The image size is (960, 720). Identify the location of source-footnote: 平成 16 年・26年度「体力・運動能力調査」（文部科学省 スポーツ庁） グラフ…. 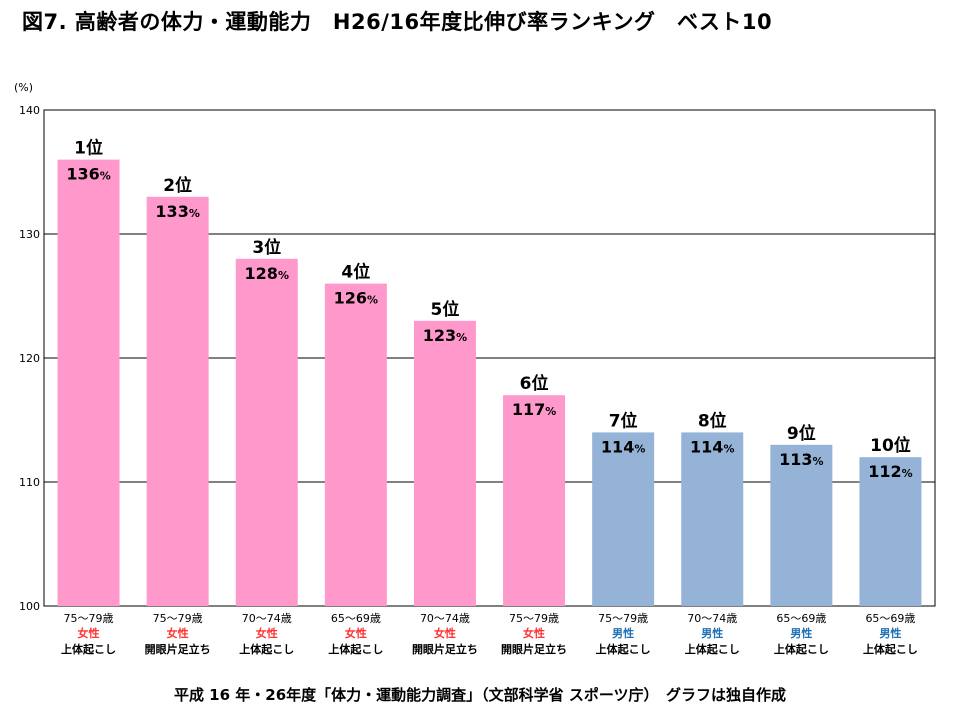
(480, 695).